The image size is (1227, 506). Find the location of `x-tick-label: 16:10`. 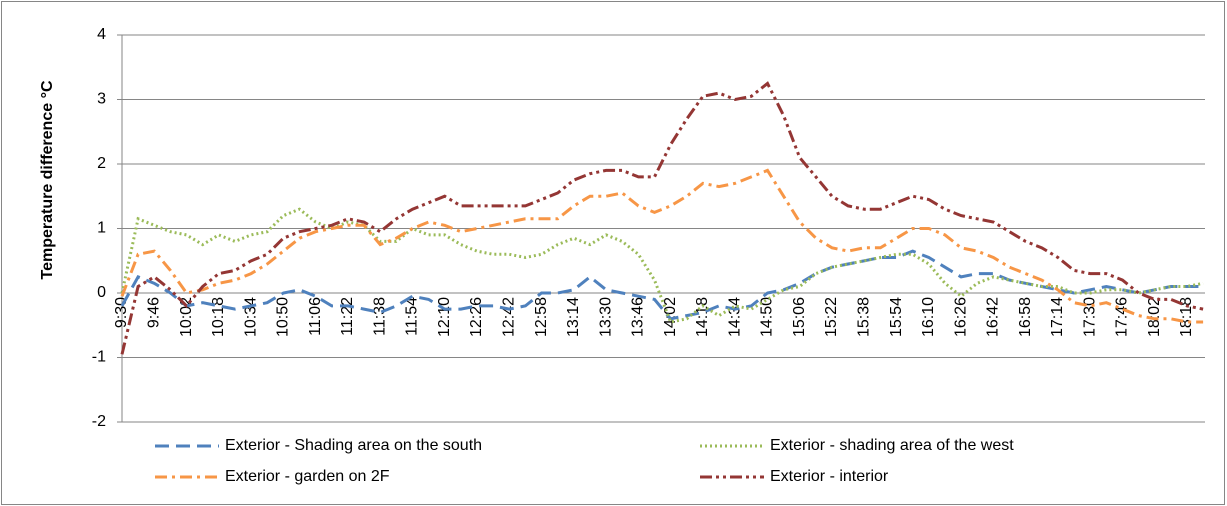

x-tick-label: 16:10 is located at coordinates (928, 317).